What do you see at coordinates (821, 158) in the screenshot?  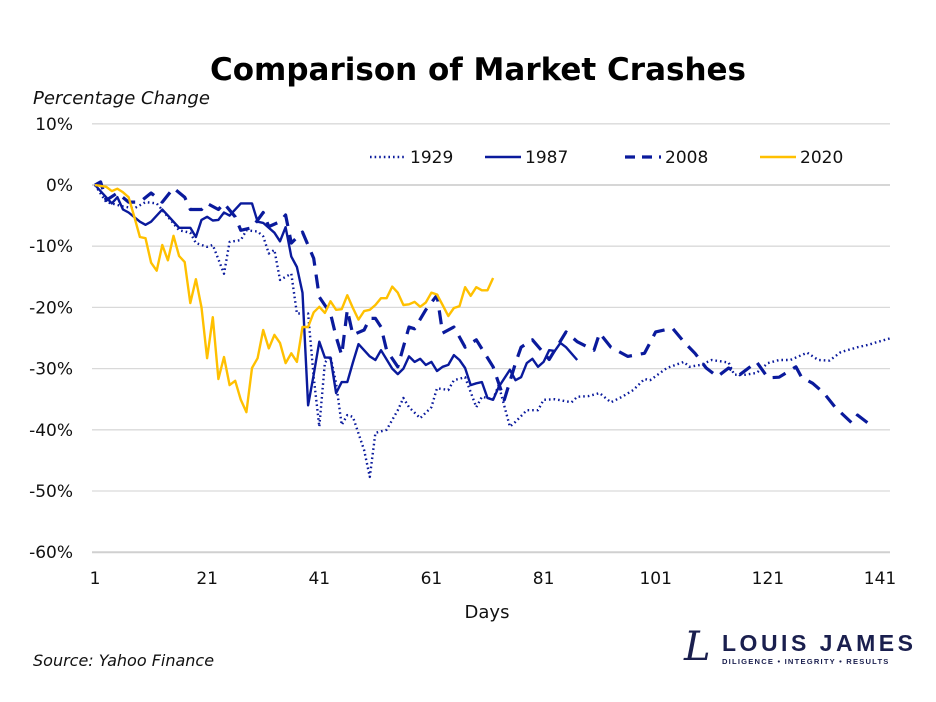 I see `legend-label-2020: 2020` at bounding box center [821, 158].